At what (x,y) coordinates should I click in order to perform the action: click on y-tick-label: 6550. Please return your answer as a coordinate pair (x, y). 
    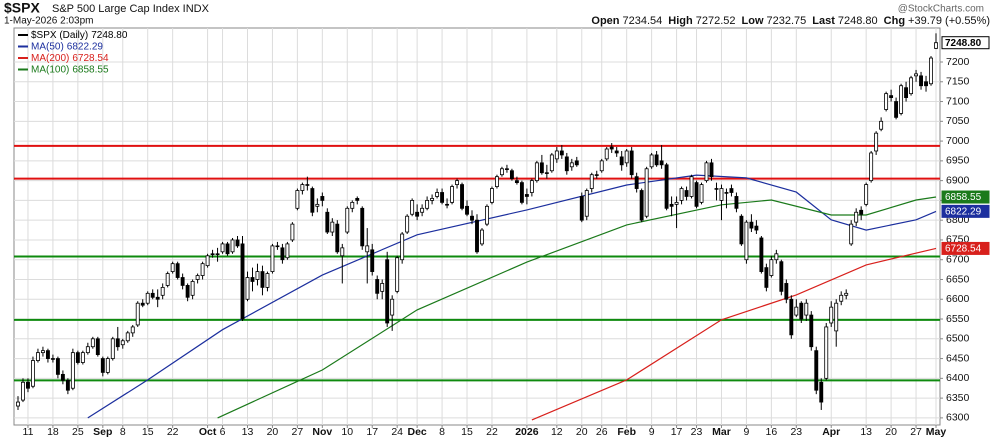
    Looking at the image, I should click on (958, 319).